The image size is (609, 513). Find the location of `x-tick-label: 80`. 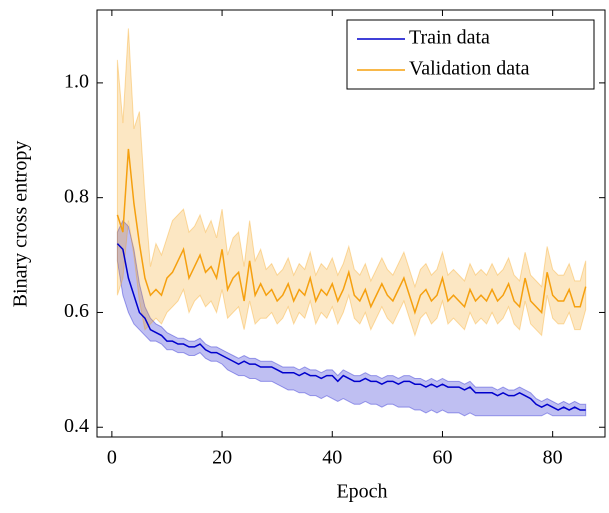

x-tick-label: 80 is located at coordinates (553, 458).